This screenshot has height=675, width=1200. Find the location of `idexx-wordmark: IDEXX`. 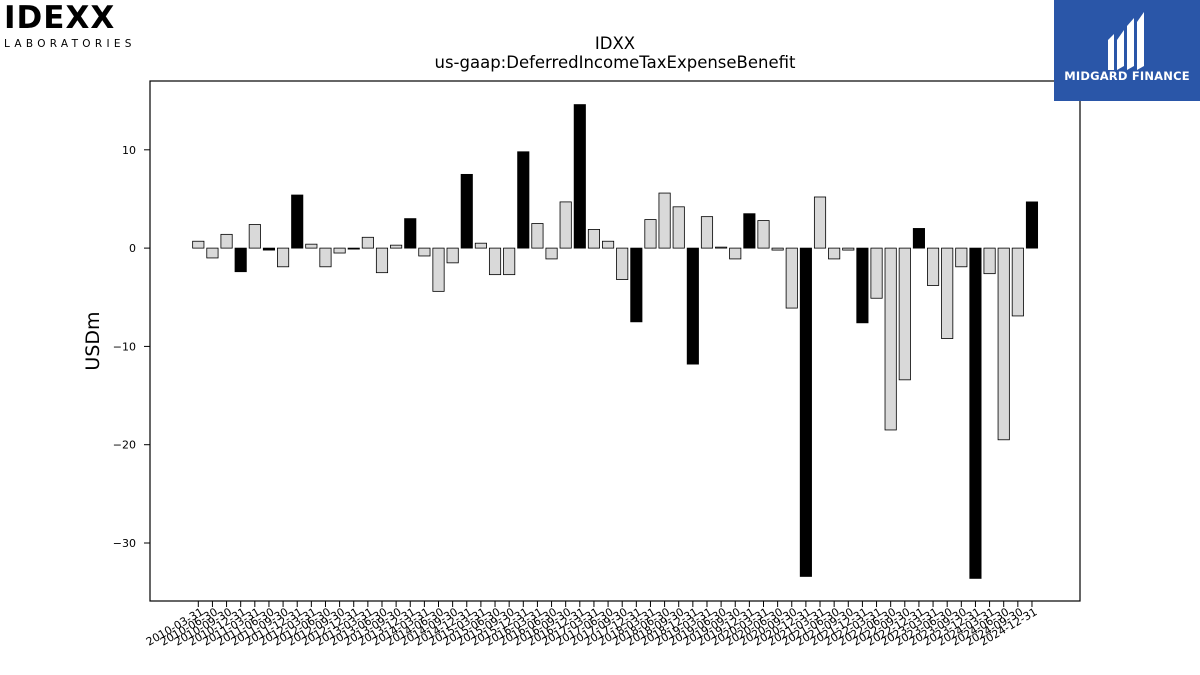

idexx-wordmark: IDEXX is located at coordinates (60, 18).